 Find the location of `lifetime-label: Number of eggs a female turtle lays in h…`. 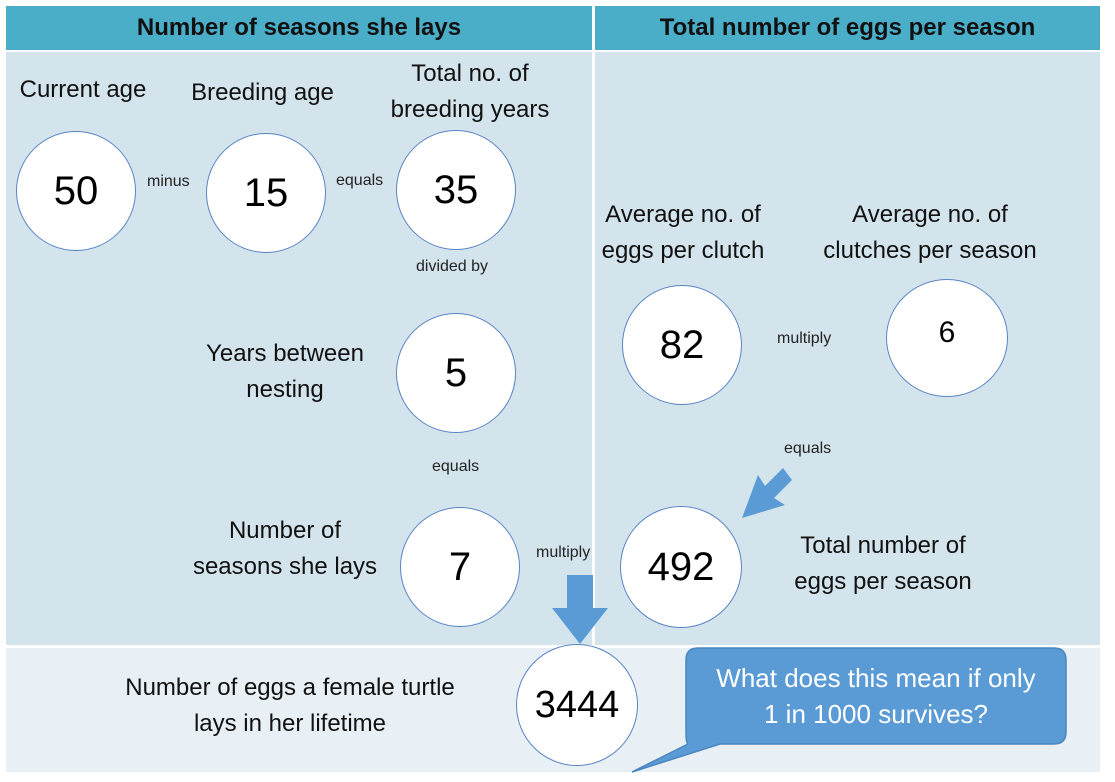

lifetime-label: Number of eggs a female turtle lays in h… is located at coordinates (290, 705).